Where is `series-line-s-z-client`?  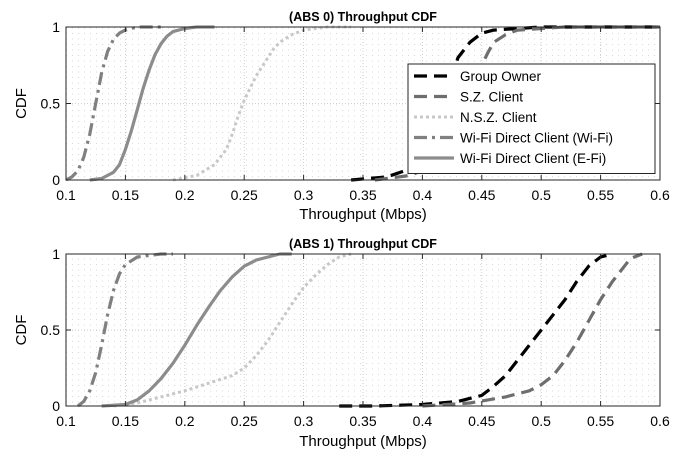
series-line-s-z-client is located at coordinates (532, 330).